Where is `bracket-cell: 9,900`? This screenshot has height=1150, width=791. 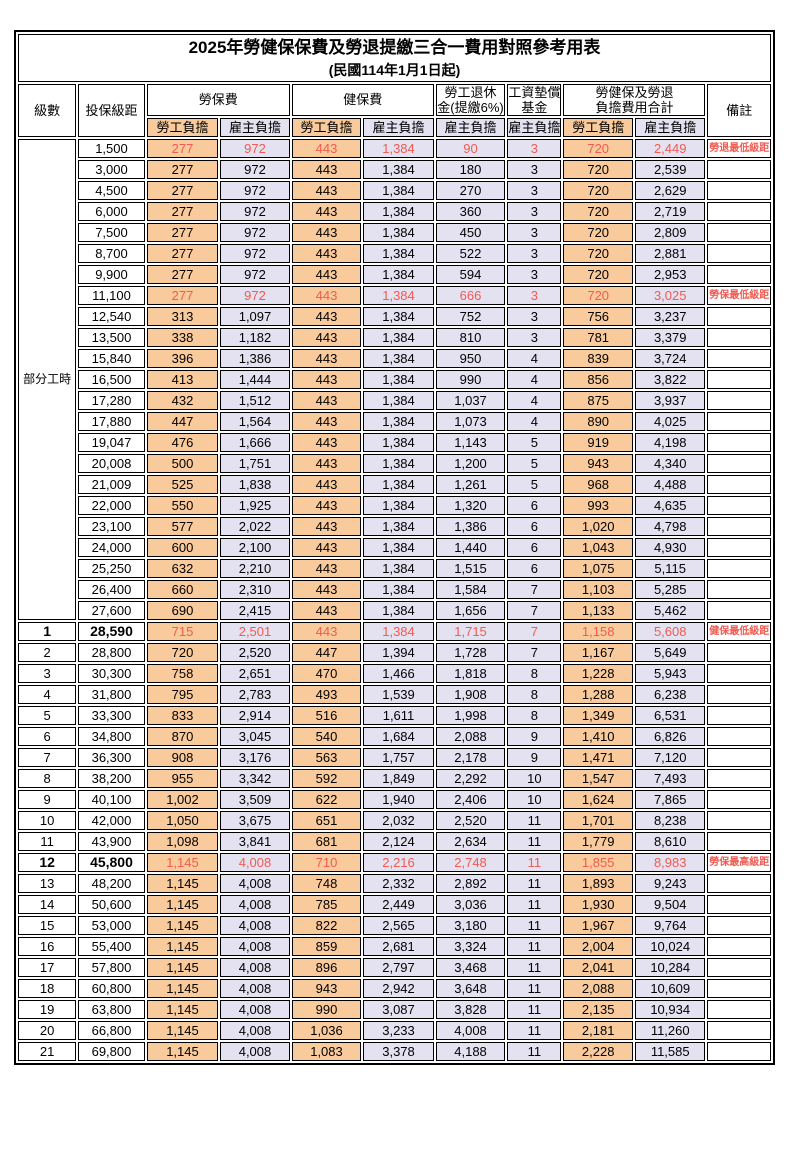
bracket-cell: 9,900 is located at coordinates (111, 274).